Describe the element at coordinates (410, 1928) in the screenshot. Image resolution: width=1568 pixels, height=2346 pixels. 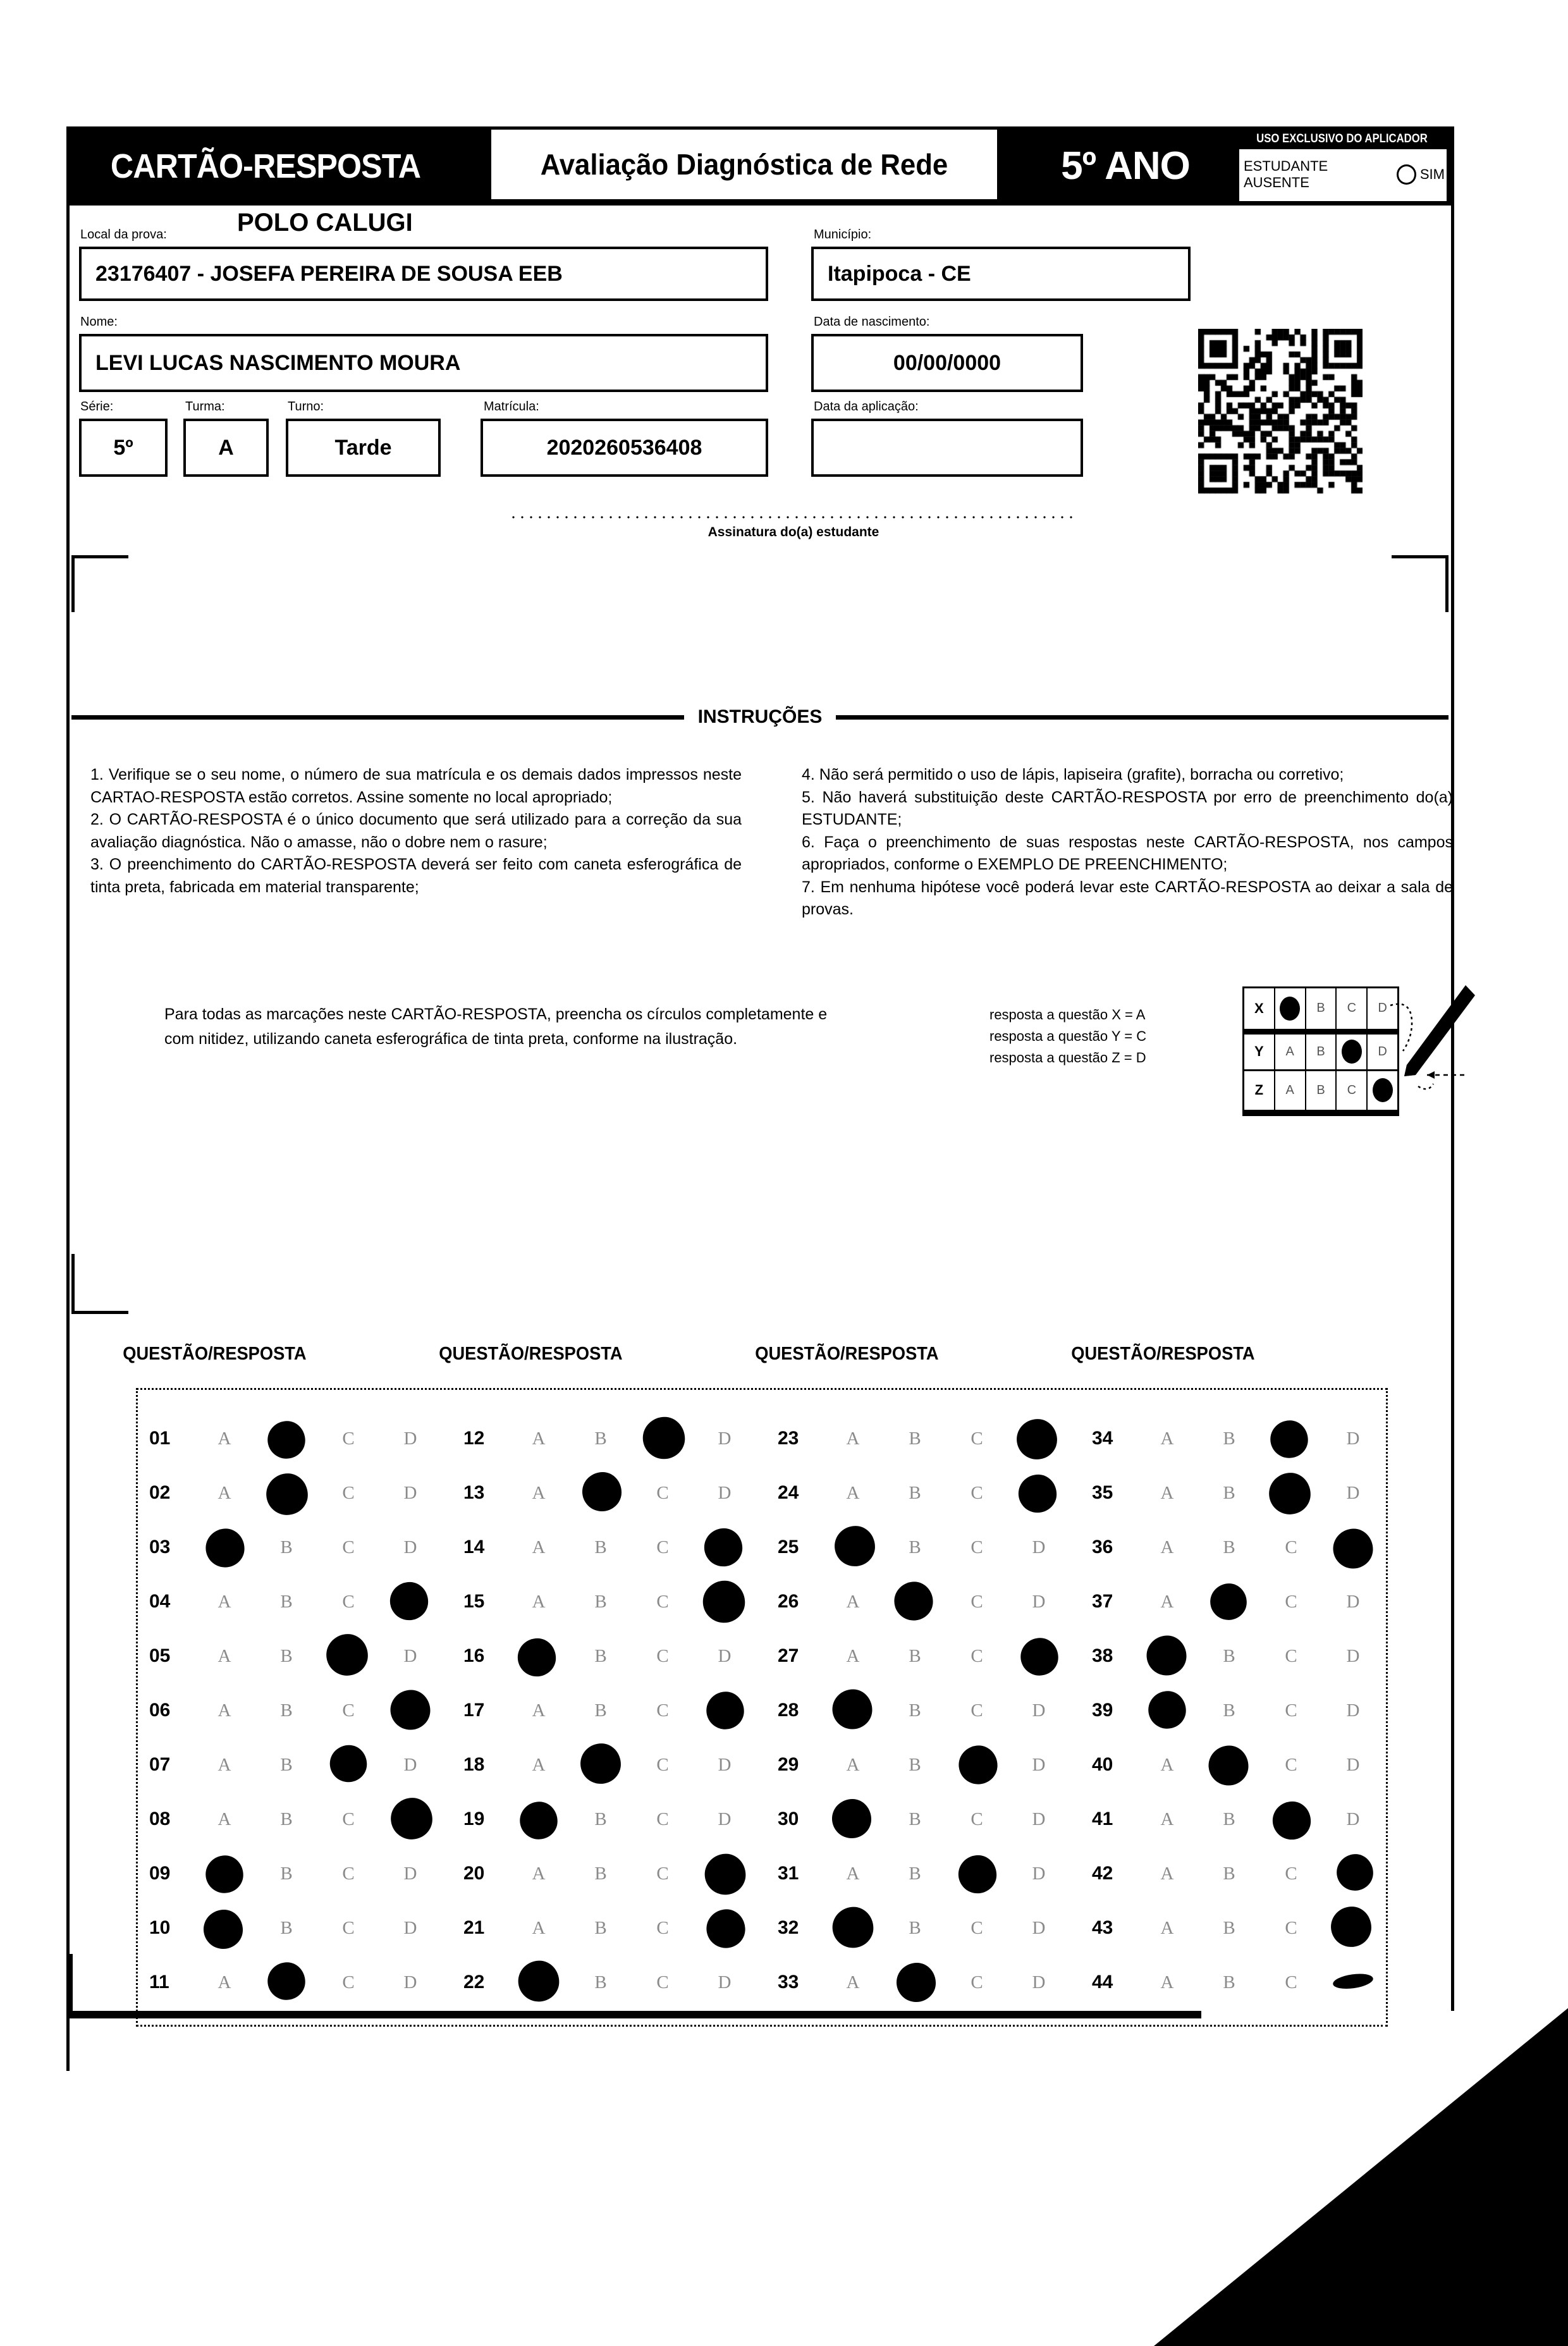
I see `answer-bubble-10-d: D` at that location.